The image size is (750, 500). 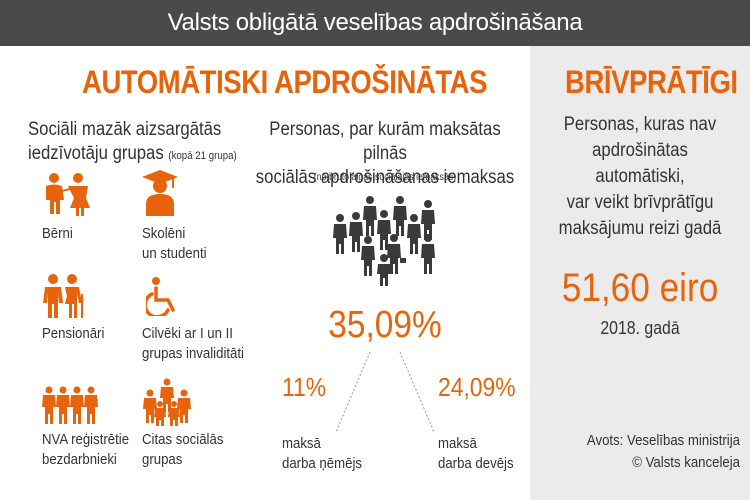 What do you see at coordinates (174, 243) in the screenshot?
I see `students-label: Skolēni un studenti` at bounding box center [174, 243].